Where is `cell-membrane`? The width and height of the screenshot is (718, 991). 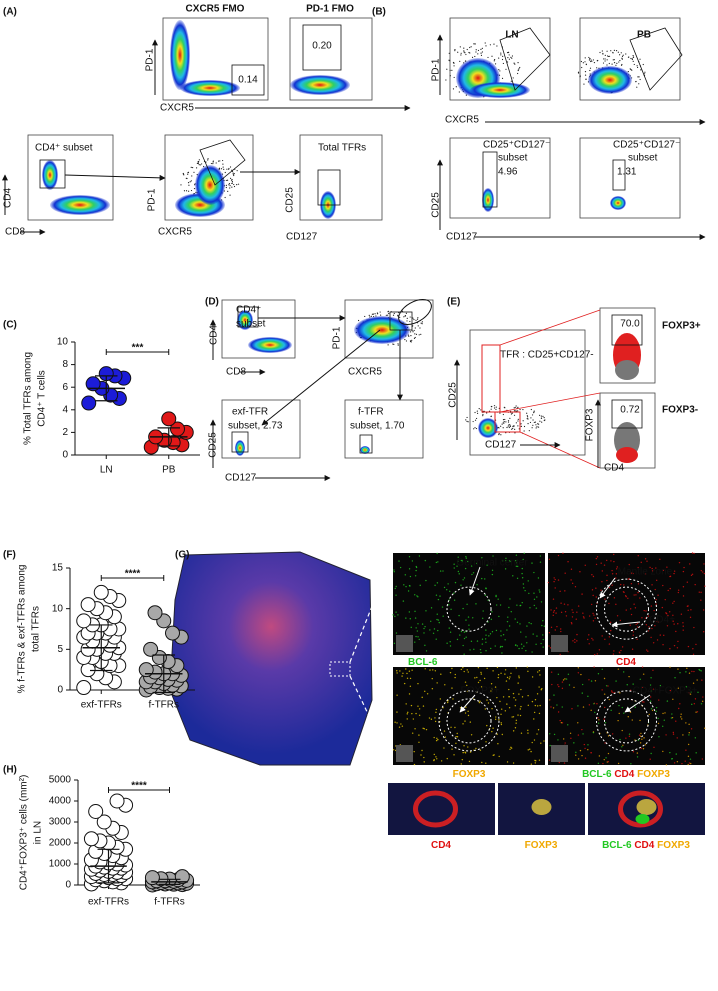 cell-membrane is located at coordinates (640, 809).